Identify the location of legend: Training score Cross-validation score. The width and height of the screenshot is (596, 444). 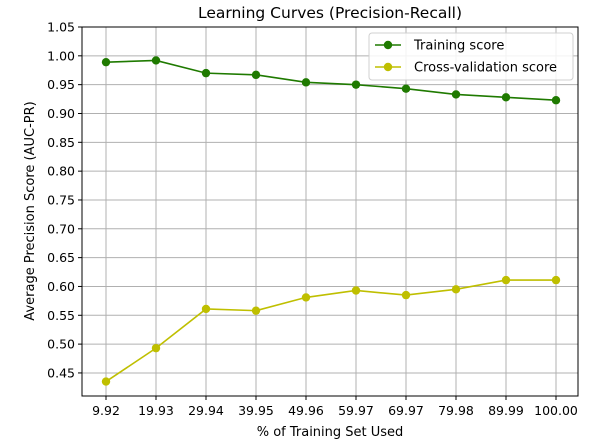
(471, 56).